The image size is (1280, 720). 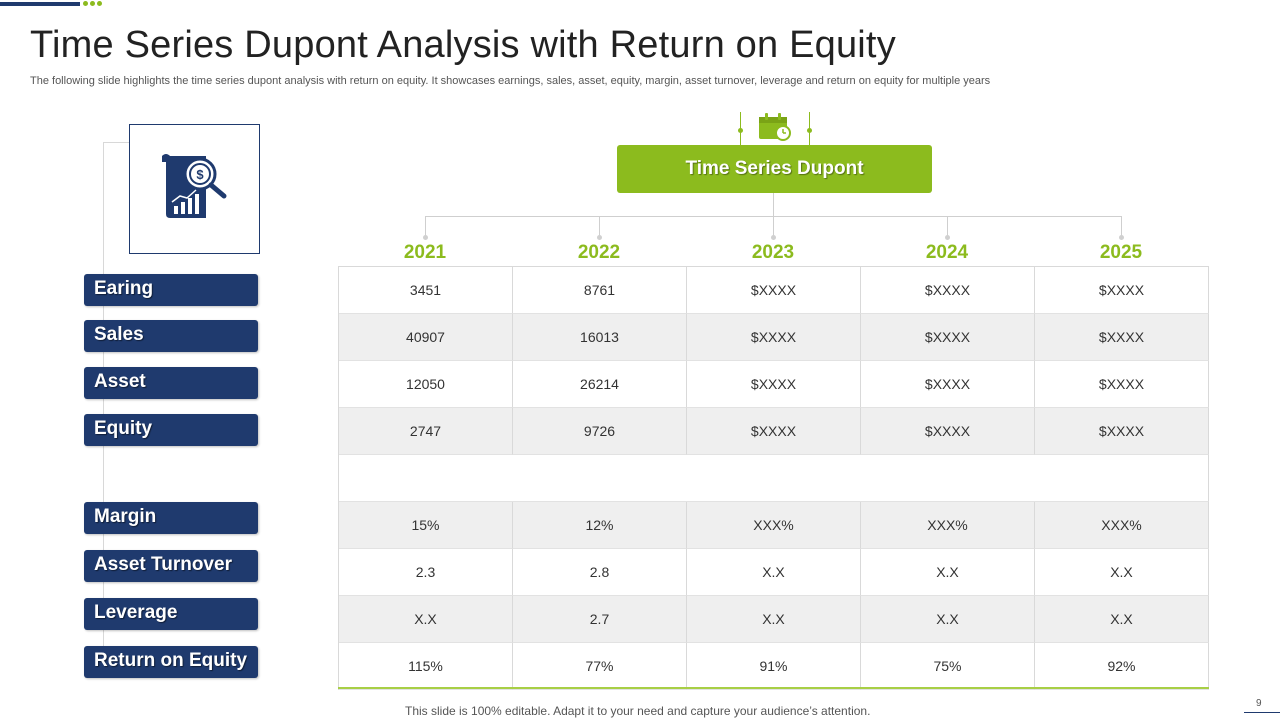 I want to click on row-label-earing: Earing, so click(x=171, y=290).